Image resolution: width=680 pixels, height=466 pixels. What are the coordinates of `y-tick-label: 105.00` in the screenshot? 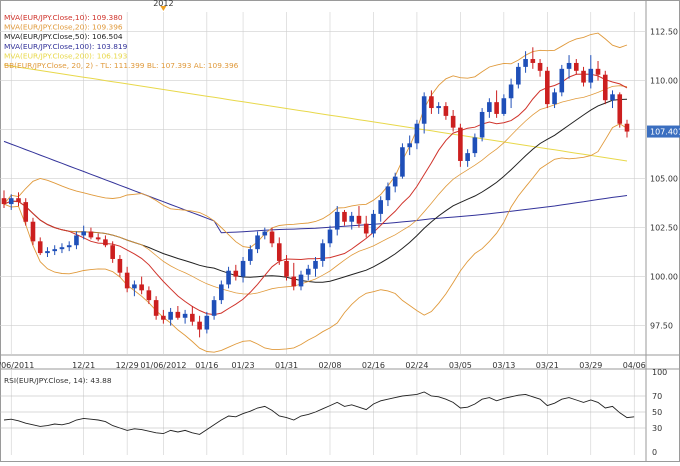 It's located at (664, 179).